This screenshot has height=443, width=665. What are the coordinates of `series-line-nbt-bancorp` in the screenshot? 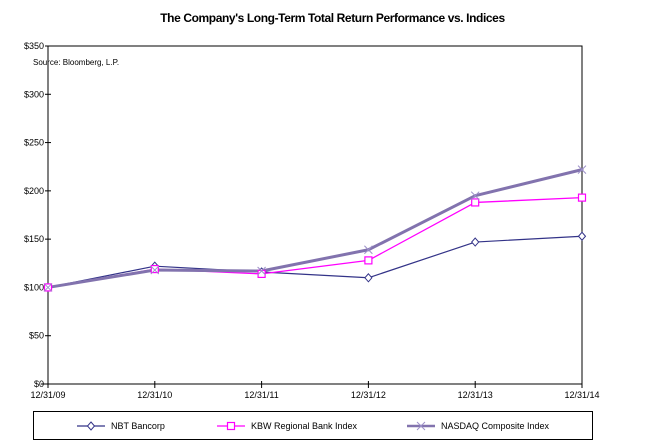 It's located at (315, 262).